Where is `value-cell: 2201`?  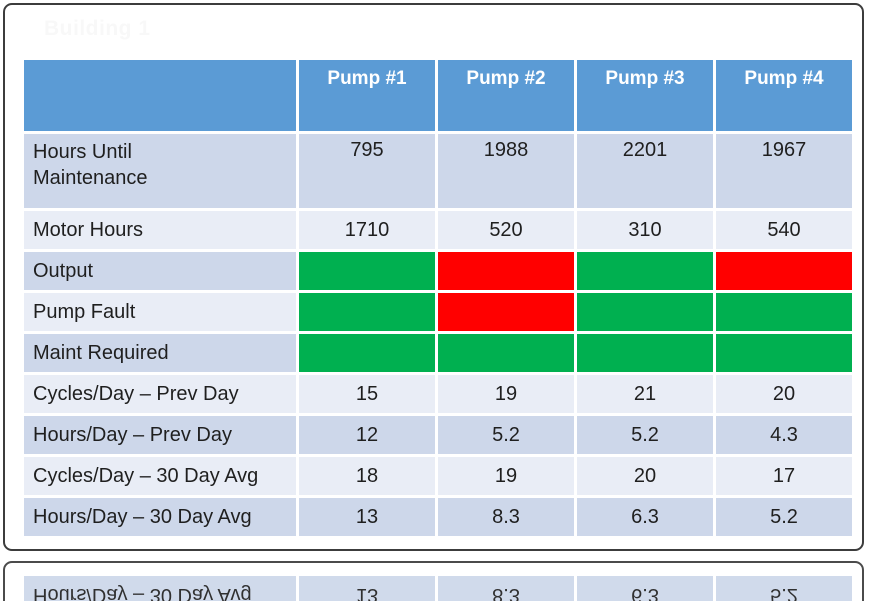 value-cell: 2201 is located at coordinates (645, 171).